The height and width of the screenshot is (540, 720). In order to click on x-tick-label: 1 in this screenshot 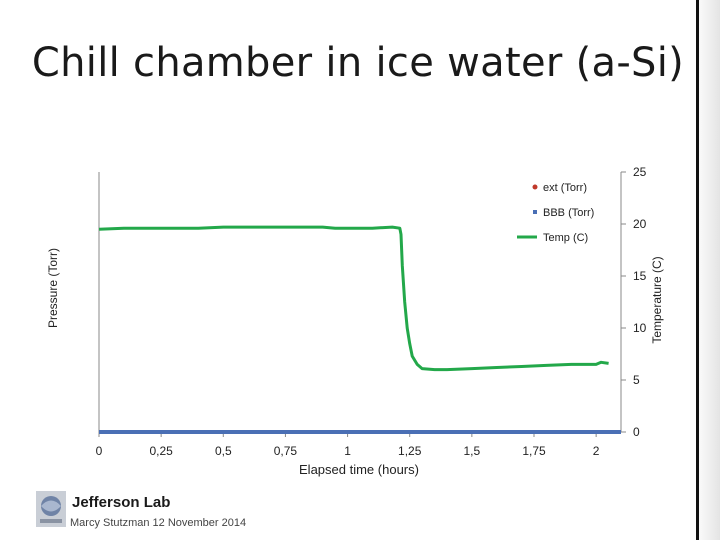, I will do `click(347, 451)`.